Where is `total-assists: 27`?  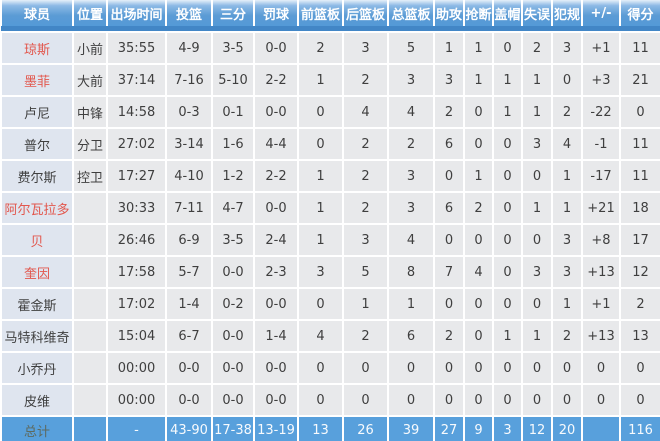 total-assists: 27 is located at coordinates (449, 428).